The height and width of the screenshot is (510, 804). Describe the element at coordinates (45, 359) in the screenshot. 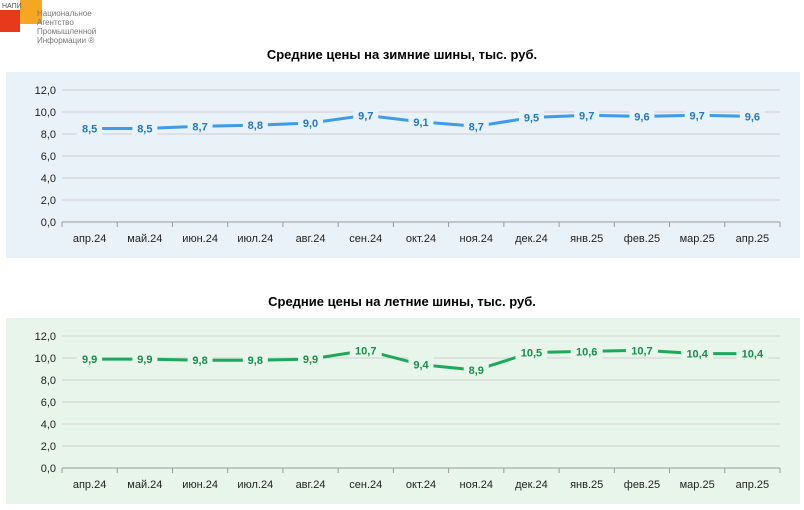

I see `summer-ytick-label: 10,0` at that location.